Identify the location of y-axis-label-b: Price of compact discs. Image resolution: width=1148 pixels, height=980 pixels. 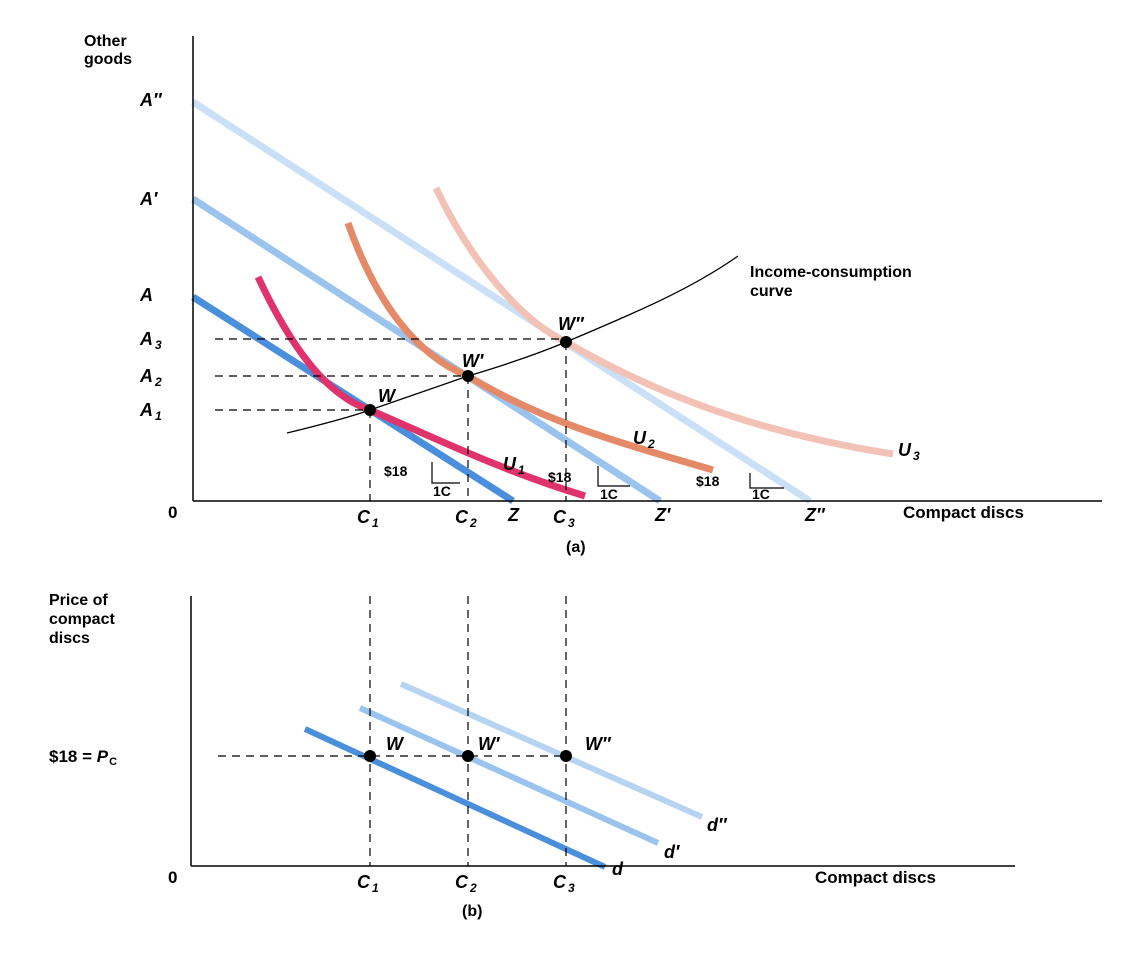
(84, 619).